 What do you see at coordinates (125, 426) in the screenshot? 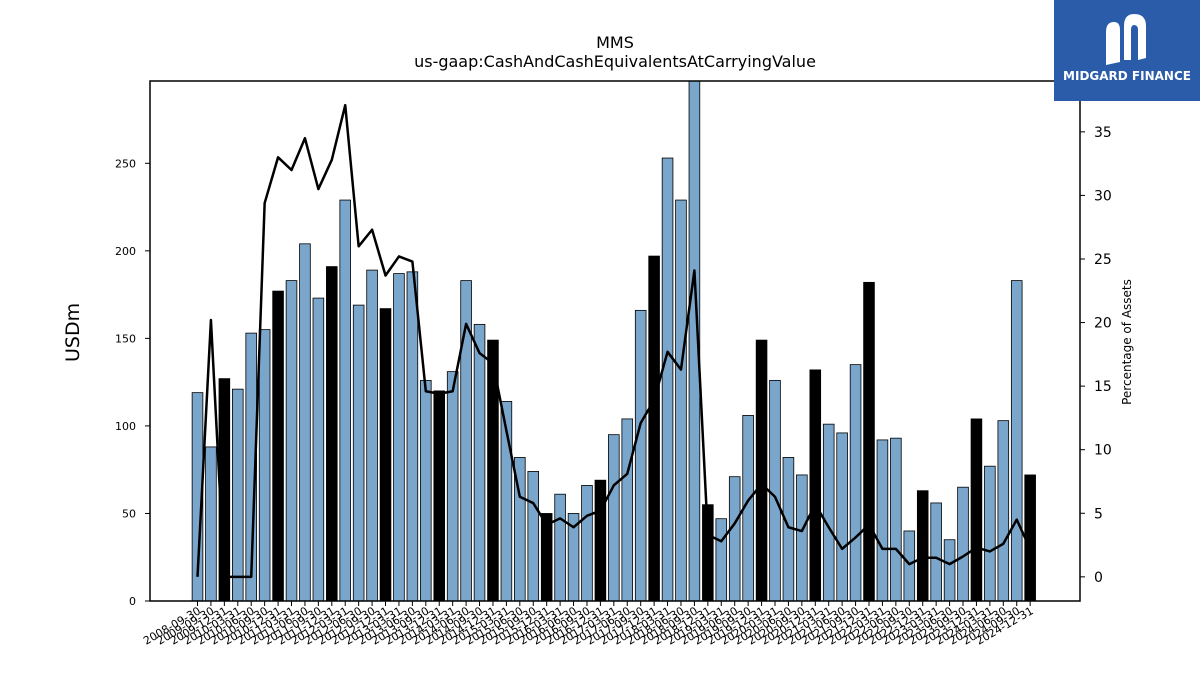
I see `y-tick-label: 100` at bounding box center [125, 426].